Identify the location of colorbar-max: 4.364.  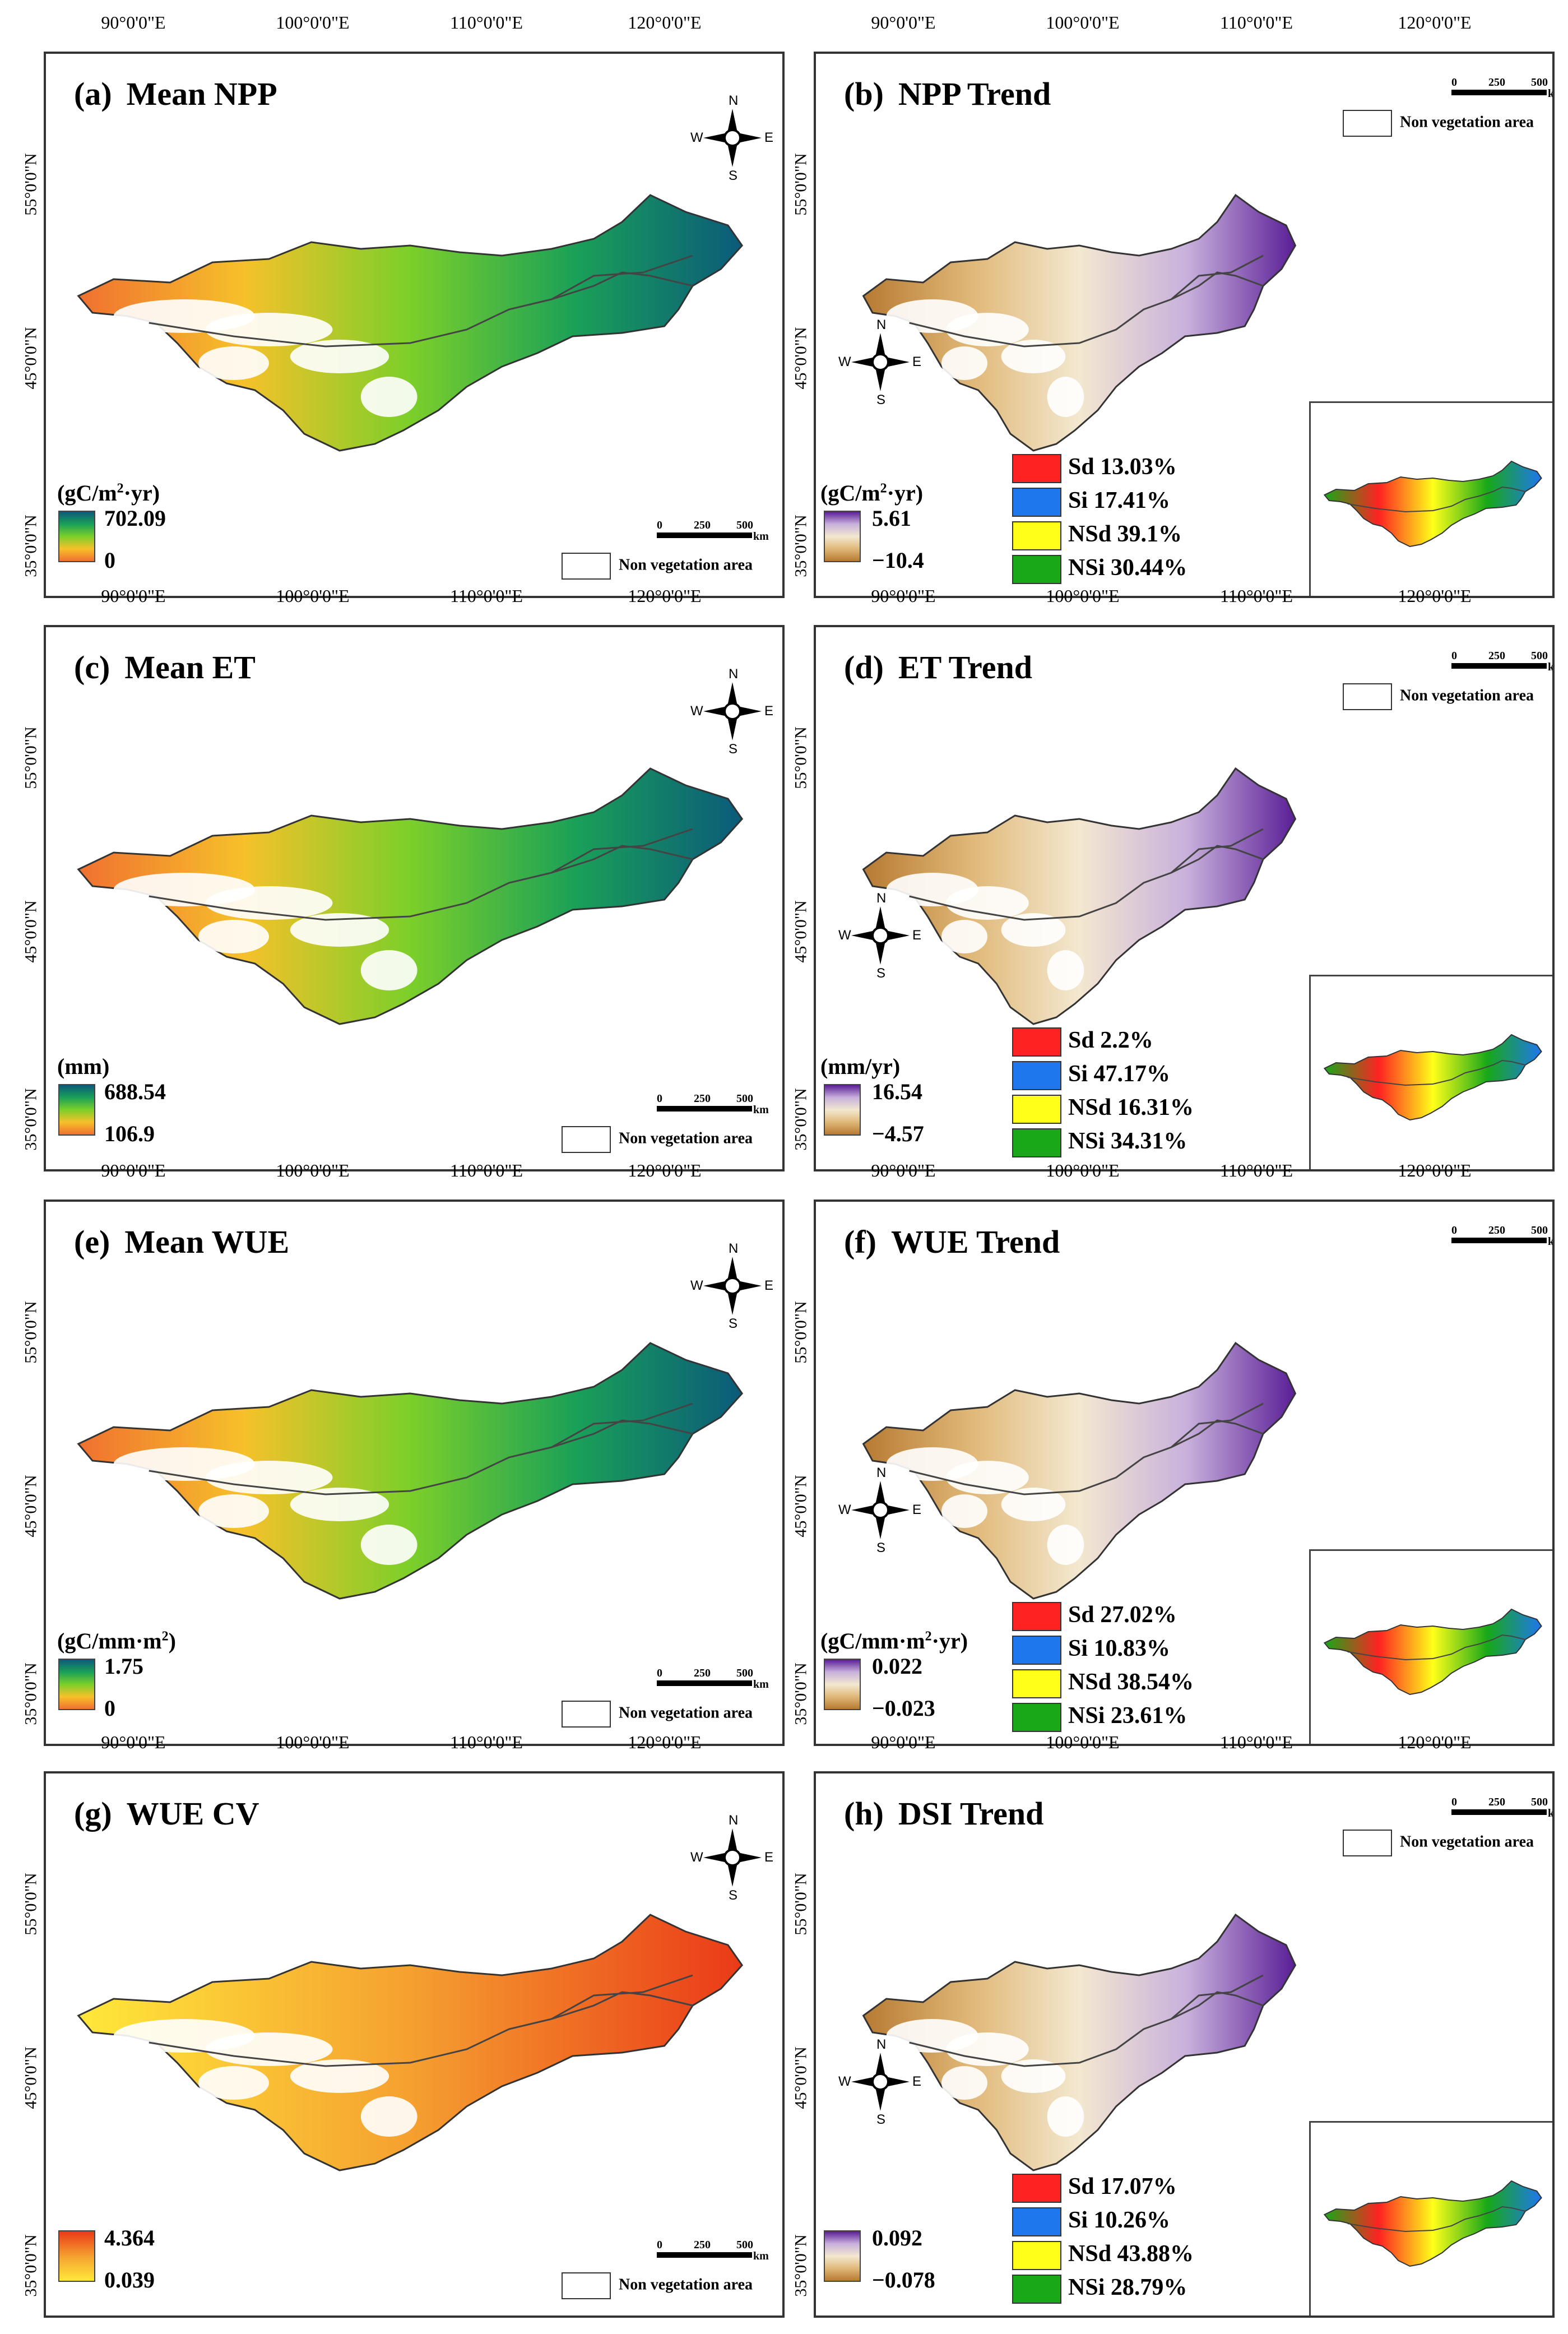
(129, 2237).